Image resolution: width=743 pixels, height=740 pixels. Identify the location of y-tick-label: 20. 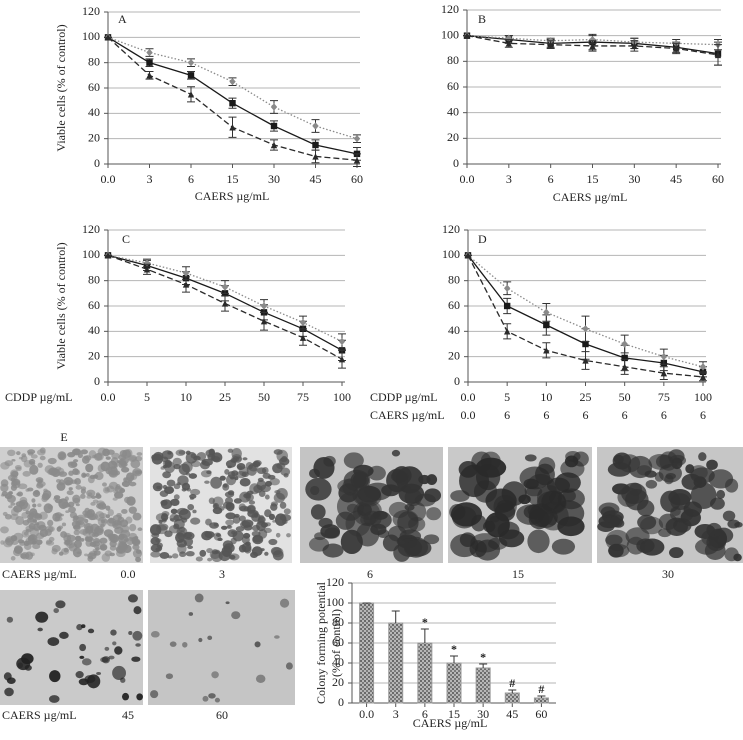
(454, 355).